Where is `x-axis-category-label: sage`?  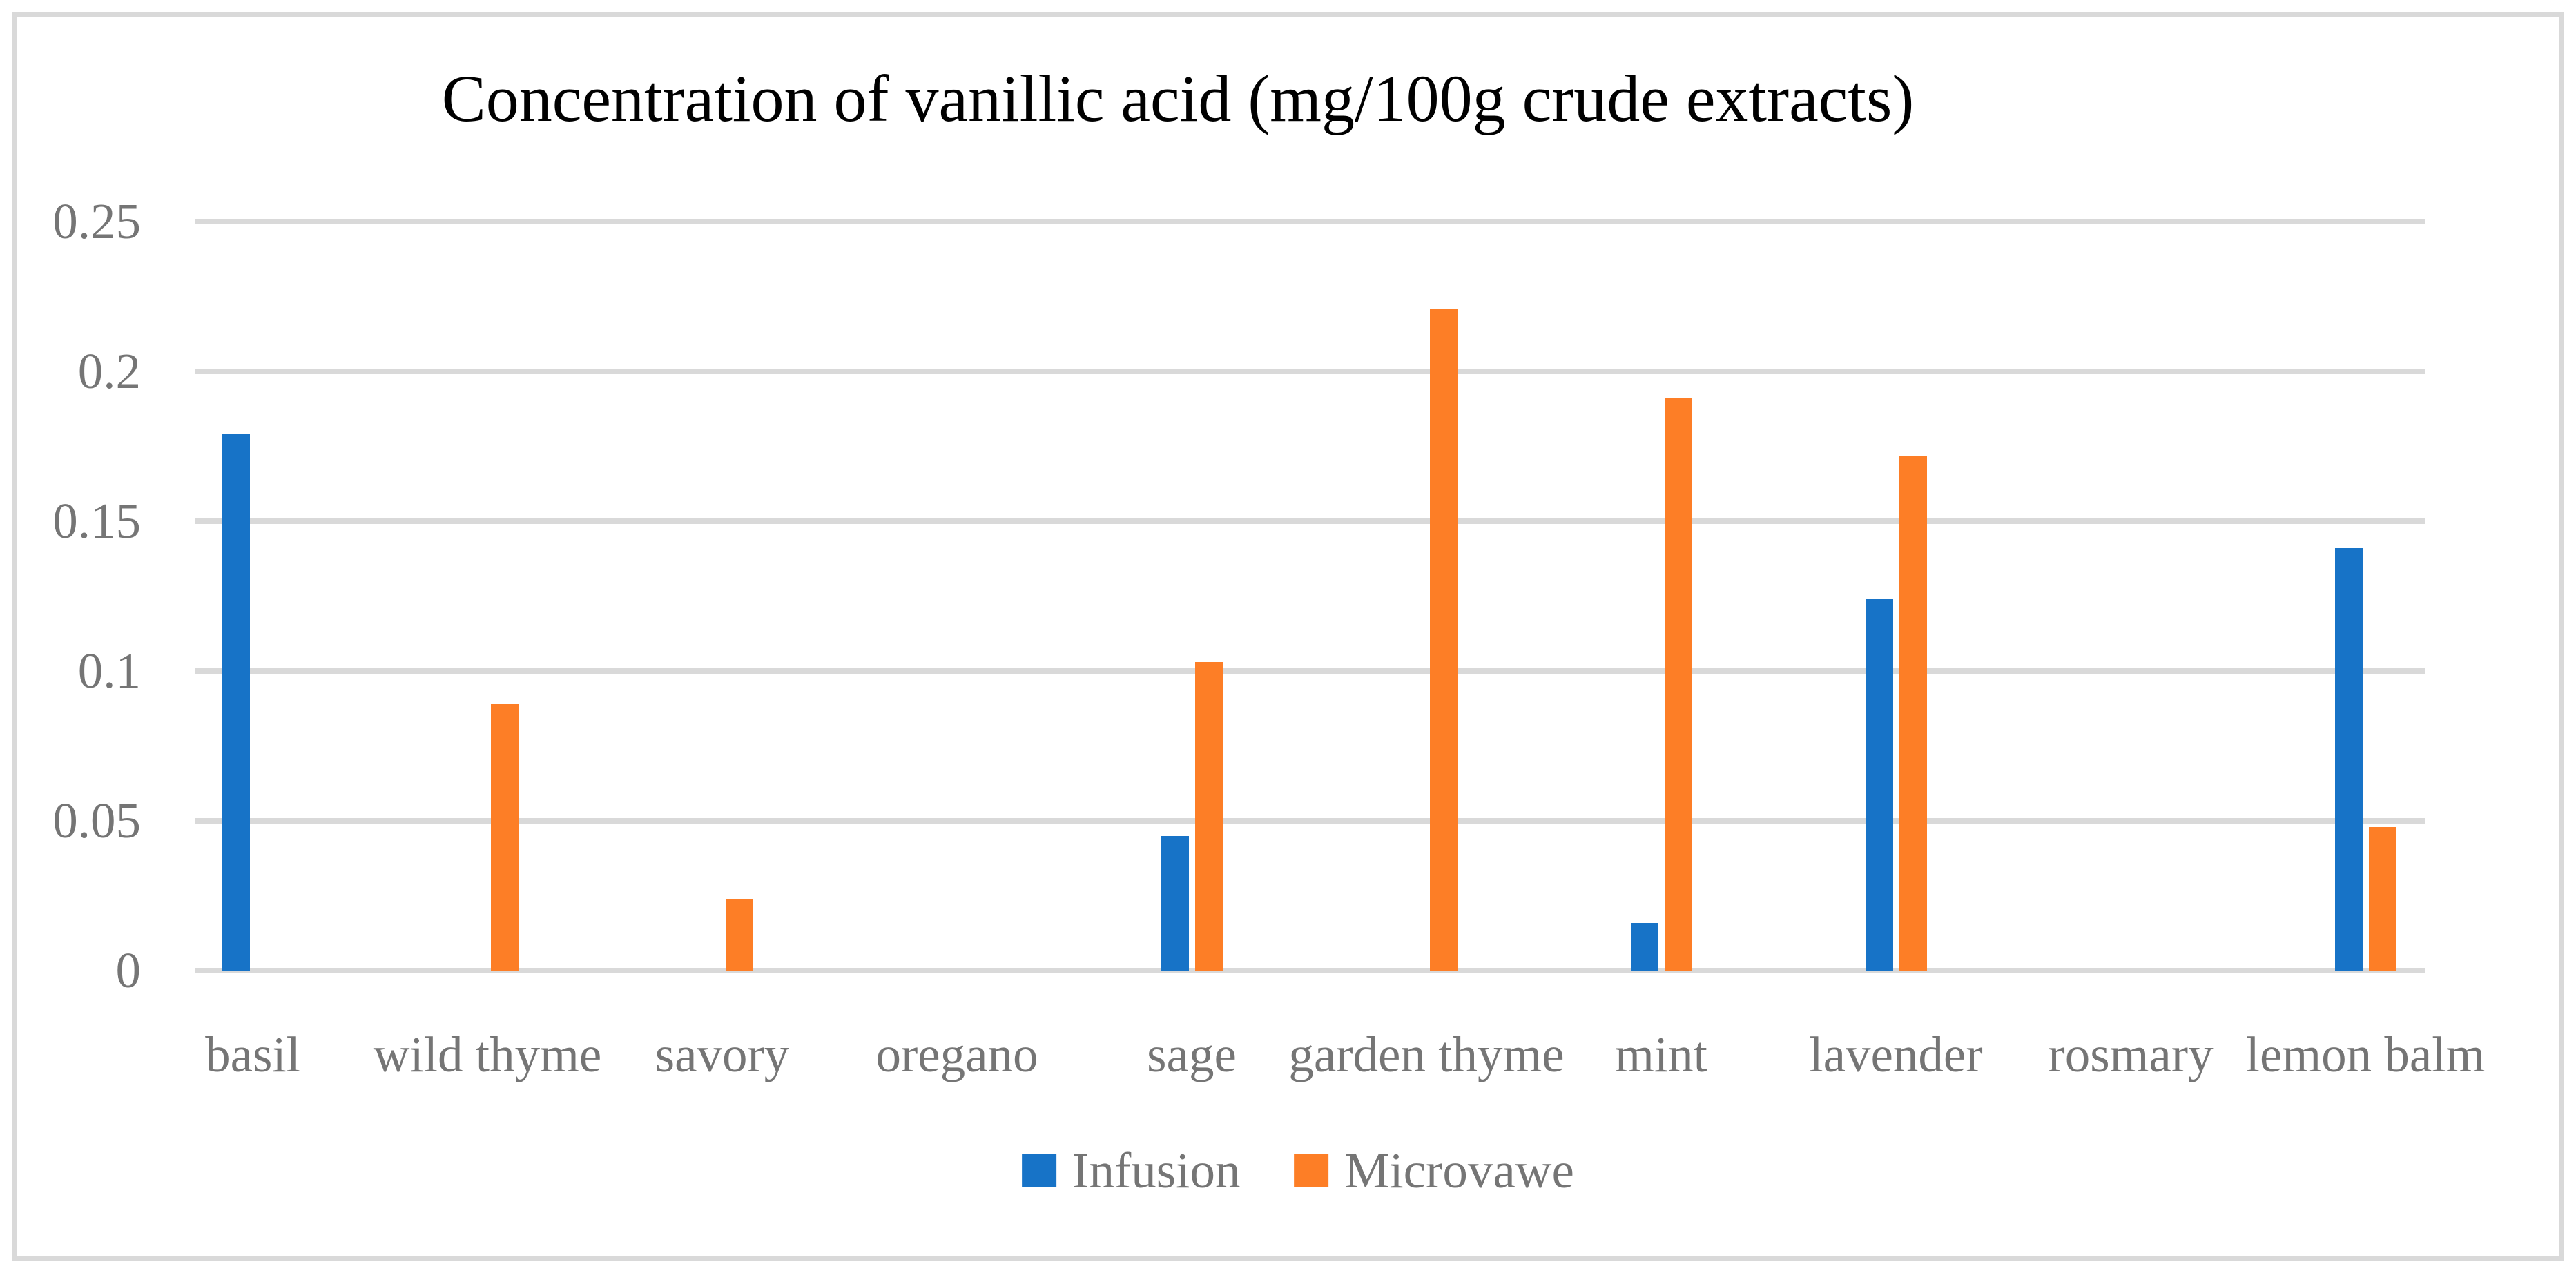 x-axis-category-label: sage is located at coordinates (1192, 1054).